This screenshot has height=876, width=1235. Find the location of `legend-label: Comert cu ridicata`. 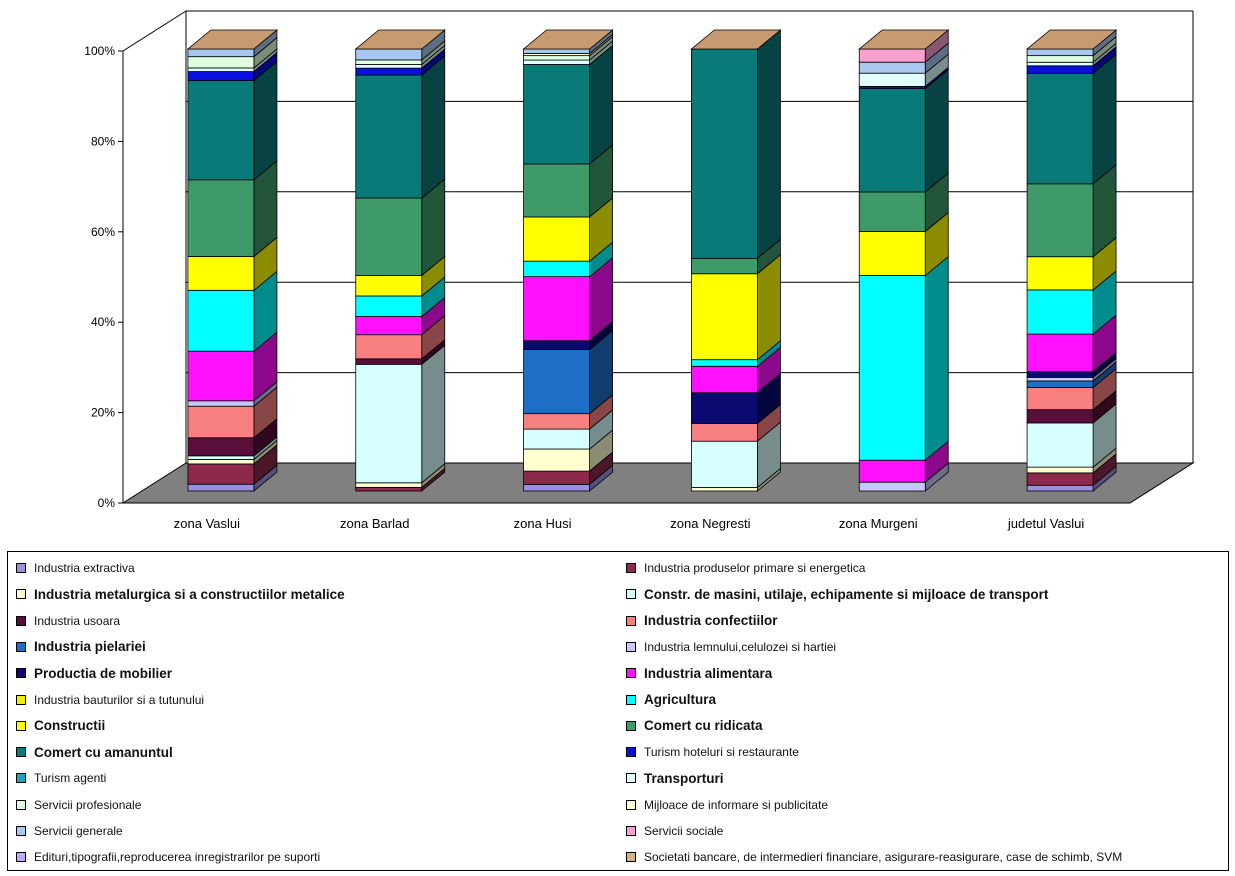

legend-label: Comert cu ridicata is located at coordinates (703, 726).